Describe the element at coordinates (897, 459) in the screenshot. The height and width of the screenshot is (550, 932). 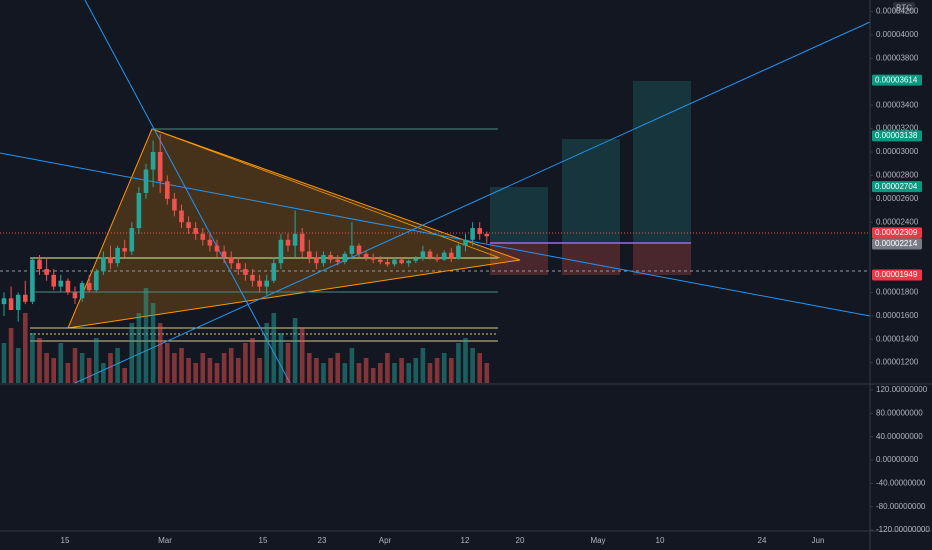
I see `y2-tick-label: 0.00000000` at that location.